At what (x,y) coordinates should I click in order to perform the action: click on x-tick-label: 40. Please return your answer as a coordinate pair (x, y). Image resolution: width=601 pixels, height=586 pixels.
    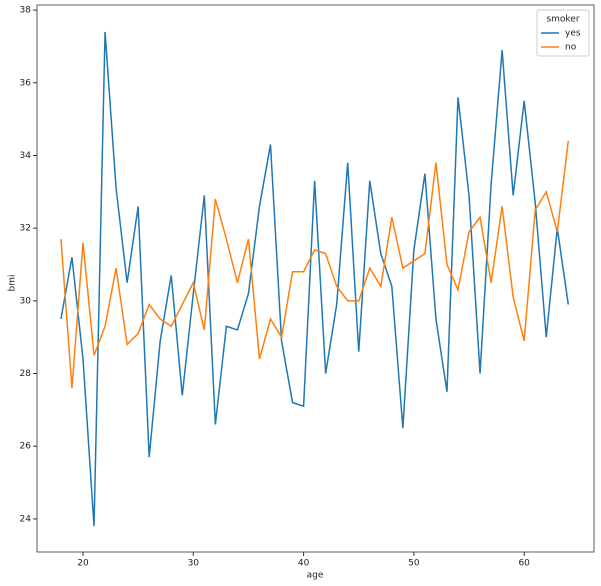
    Looking at the image, I should click on (304, 564).